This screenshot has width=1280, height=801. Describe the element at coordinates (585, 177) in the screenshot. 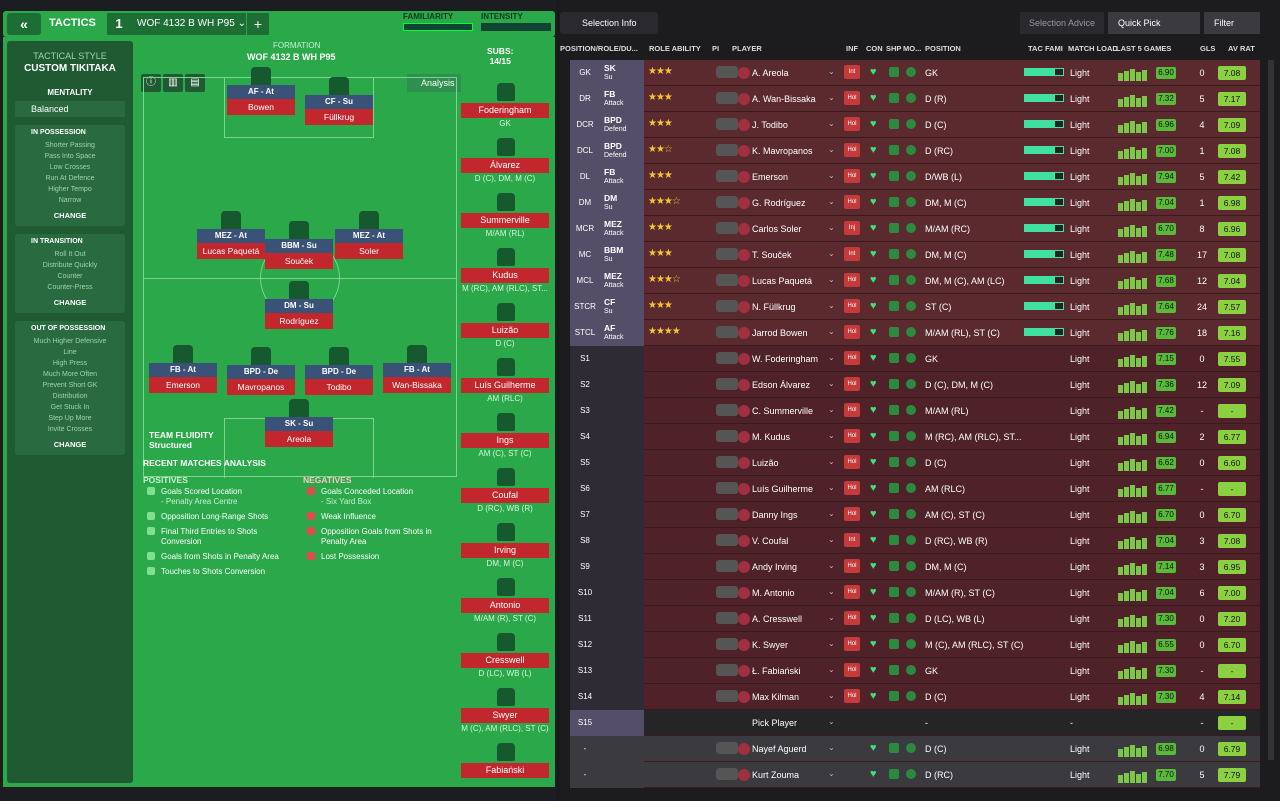

I see `position-slot: DL` at that location.